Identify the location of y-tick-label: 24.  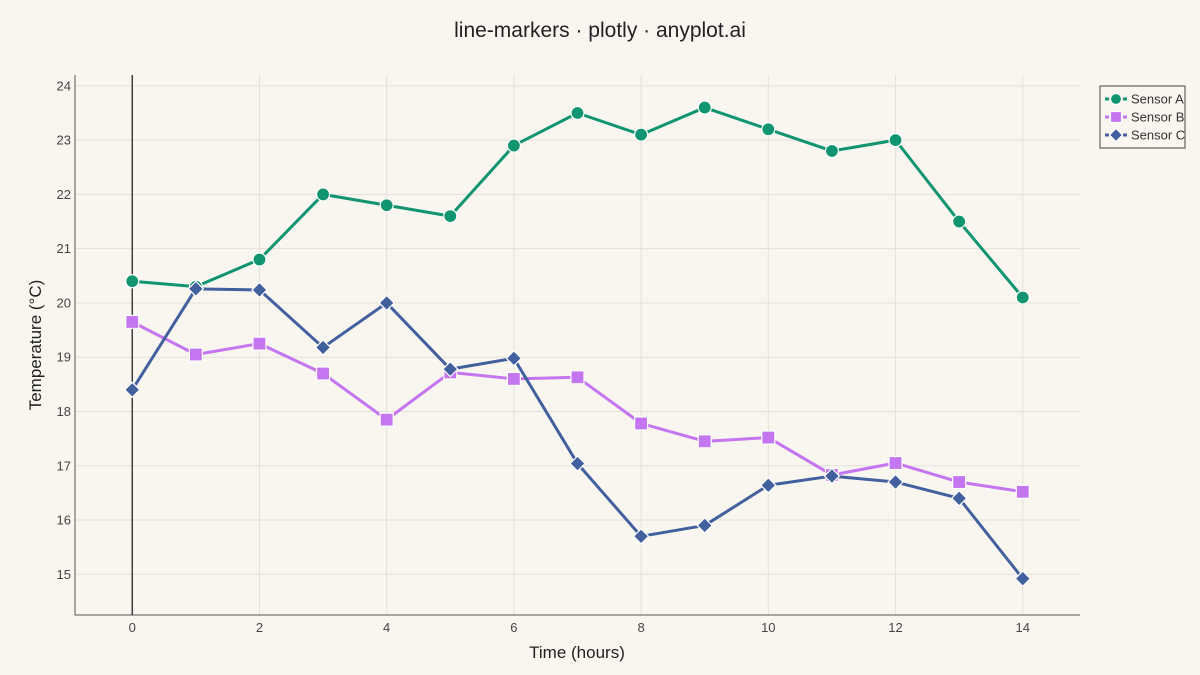
(64, 85).